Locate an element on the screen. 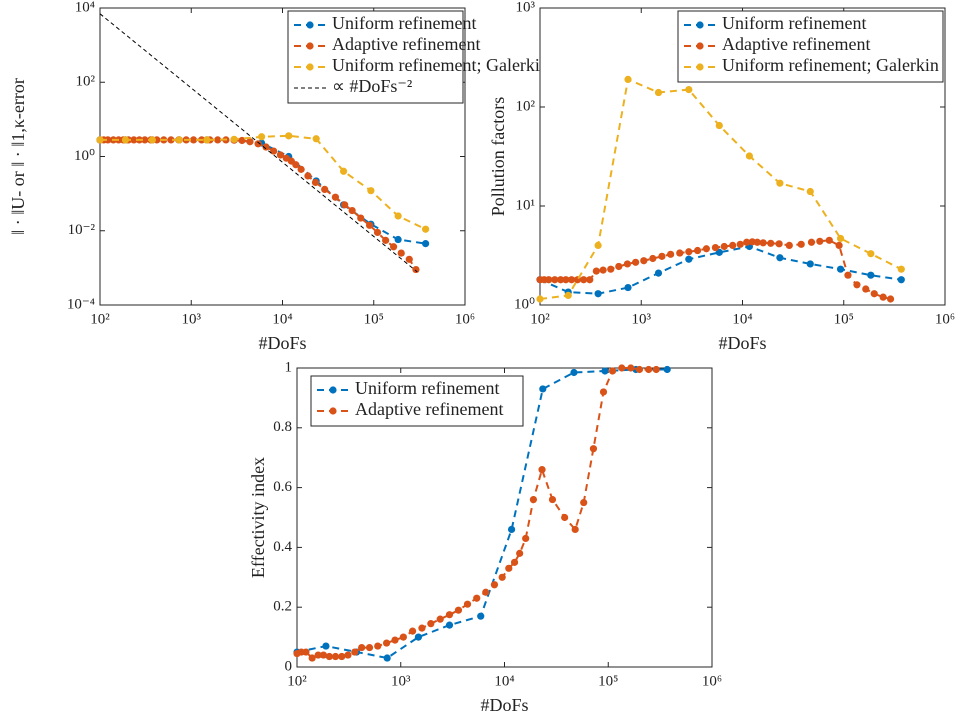 Image resolution: width=969 pixels, height=724 pixels. y-tick-label: 0.6 is located at coordinates (282, 487).